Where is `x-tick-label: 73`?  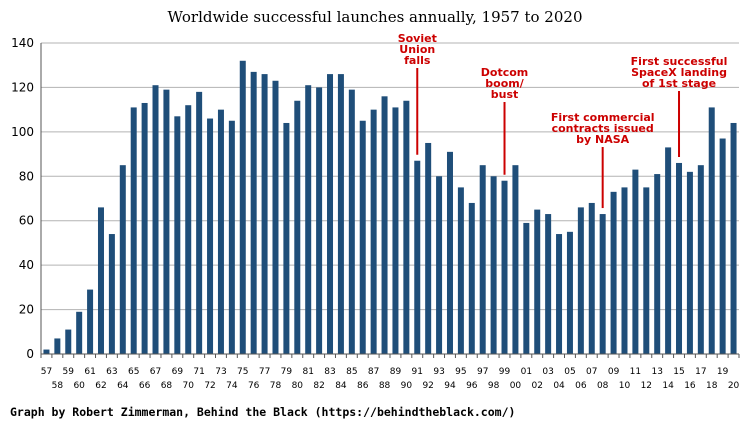
x-tick-label: 73 is located at coordinates (220, 372).